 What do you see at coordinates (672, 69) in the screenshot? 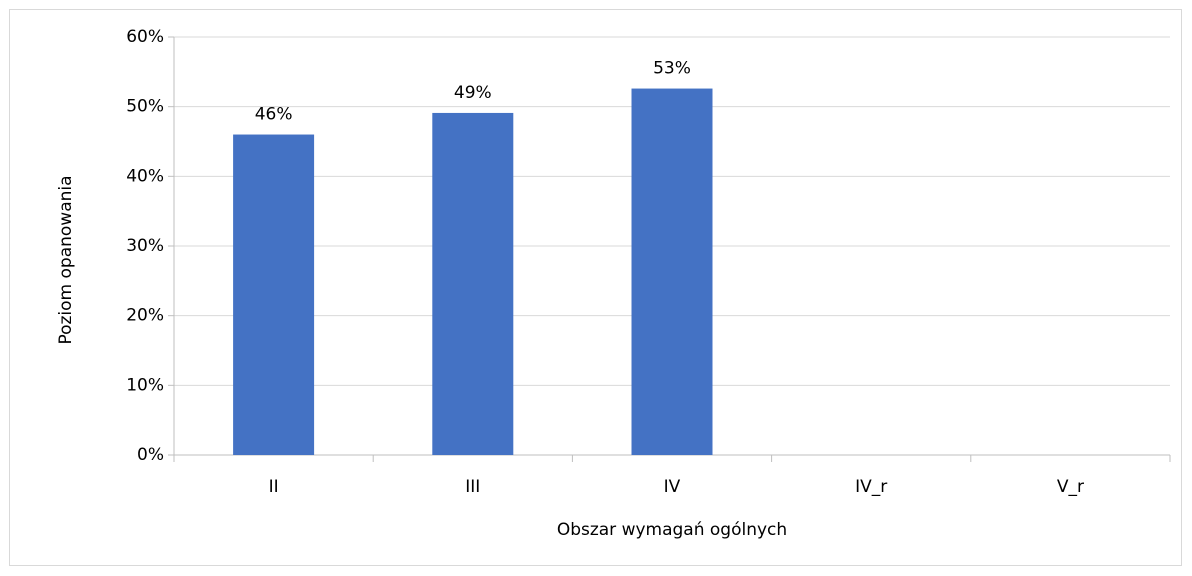
I see `data-label: 53%` at bounding box center [672, 69].